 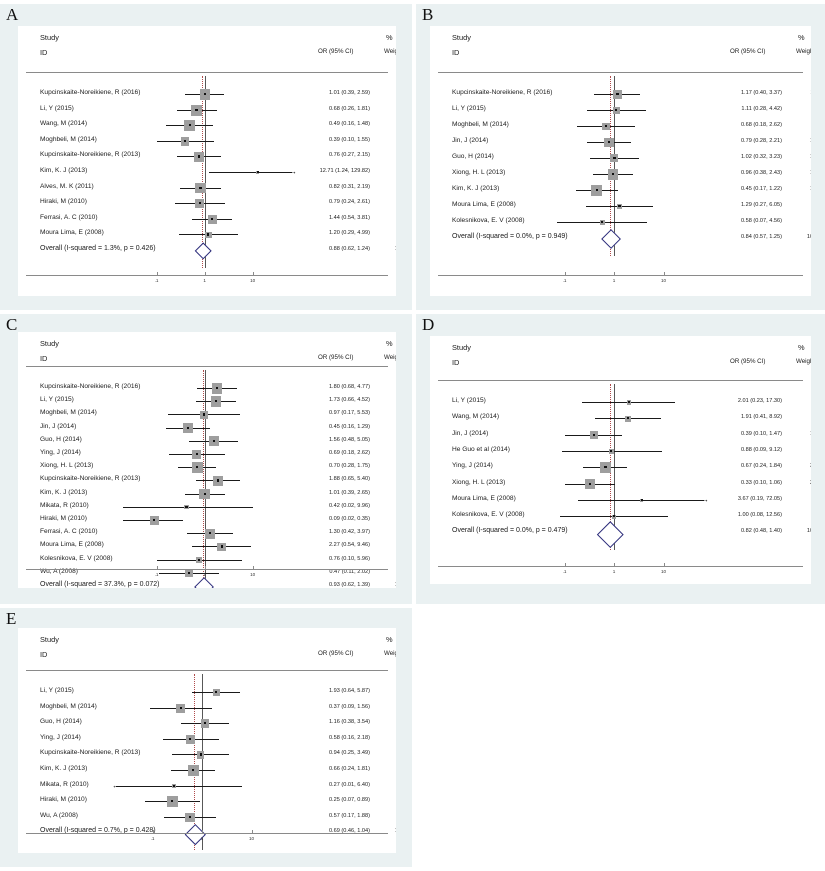 What do you see at coordinates (98, 831) in the screenshot?
I see `overall-label: Overall (I-squared = 0.7%, p = 0.428)` at bounding box center [98, 831].